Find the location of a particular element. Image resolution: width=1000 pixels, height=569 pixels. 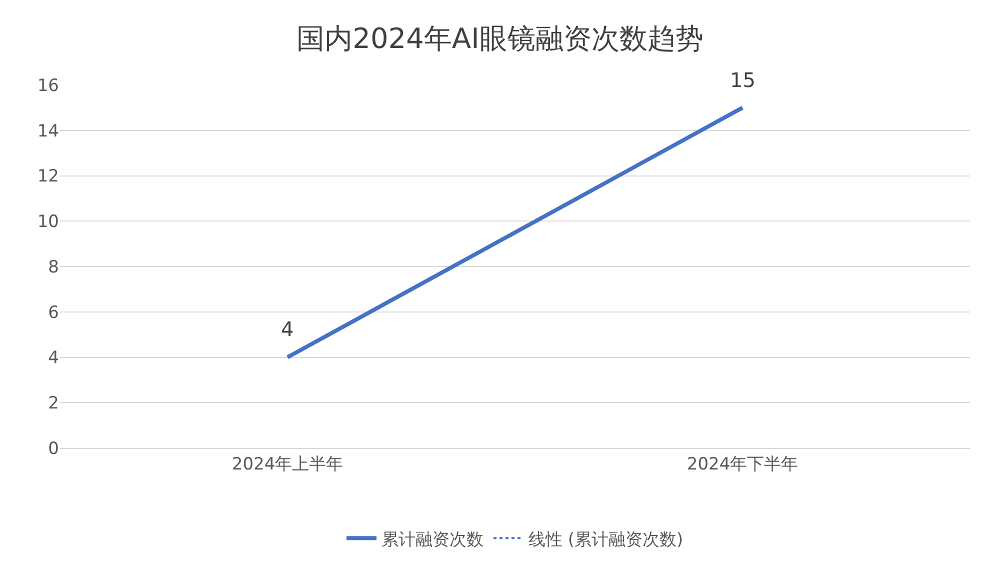

legend-label: 累计融资次数 is located at coordinates (433, 540).